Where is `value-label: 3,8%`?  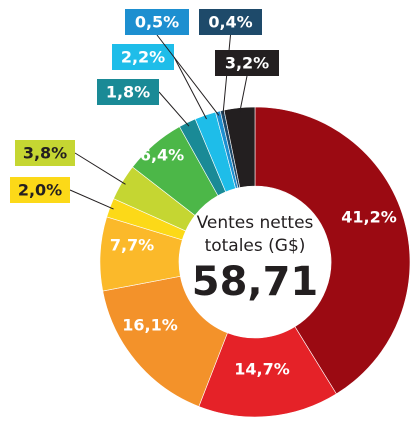
value-label: 3,8% is located at coordinates (45, 153).